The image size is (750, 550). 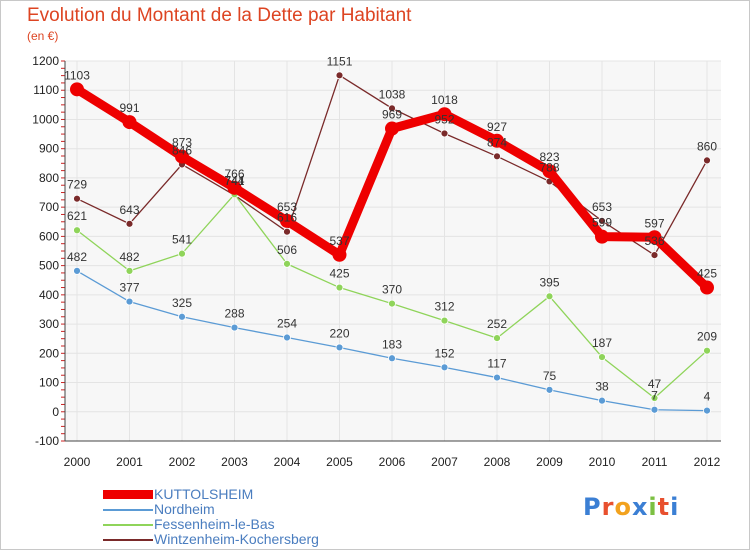 I want to click on logo-letter: P, so click(x=592, y=507).